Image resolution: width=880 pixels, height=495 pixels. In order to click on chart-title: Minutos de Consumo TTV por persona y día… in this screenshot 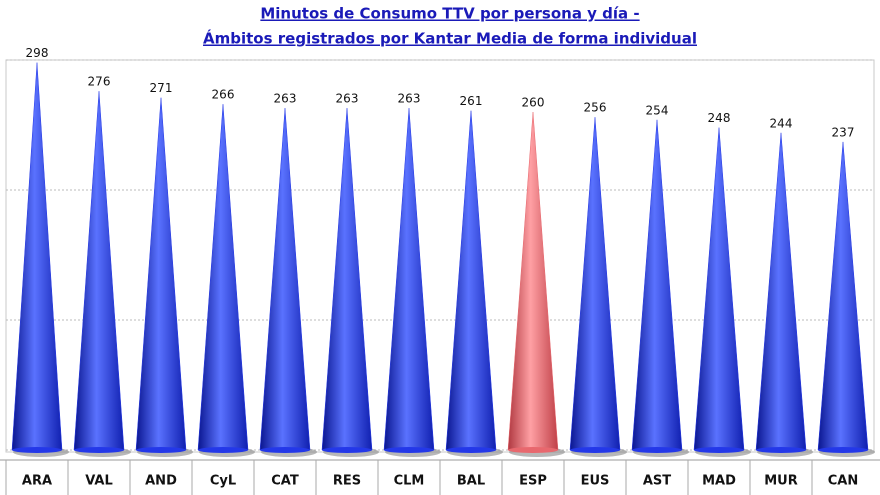, I will do `click(449, 14)`.